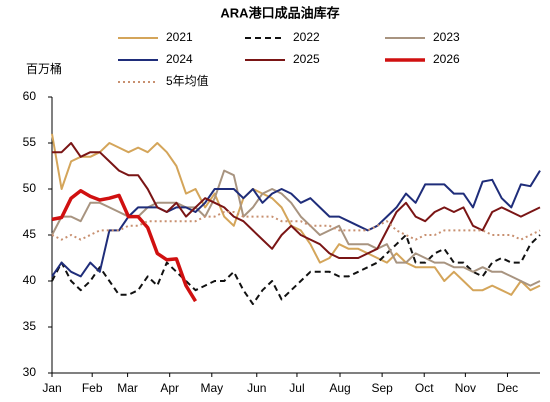 Image resolution: width=550 pixels, height=402 pixels. Describe the element at coordinates (306, 37) in the screenshot. I see `legend-label: 2022` at that location.